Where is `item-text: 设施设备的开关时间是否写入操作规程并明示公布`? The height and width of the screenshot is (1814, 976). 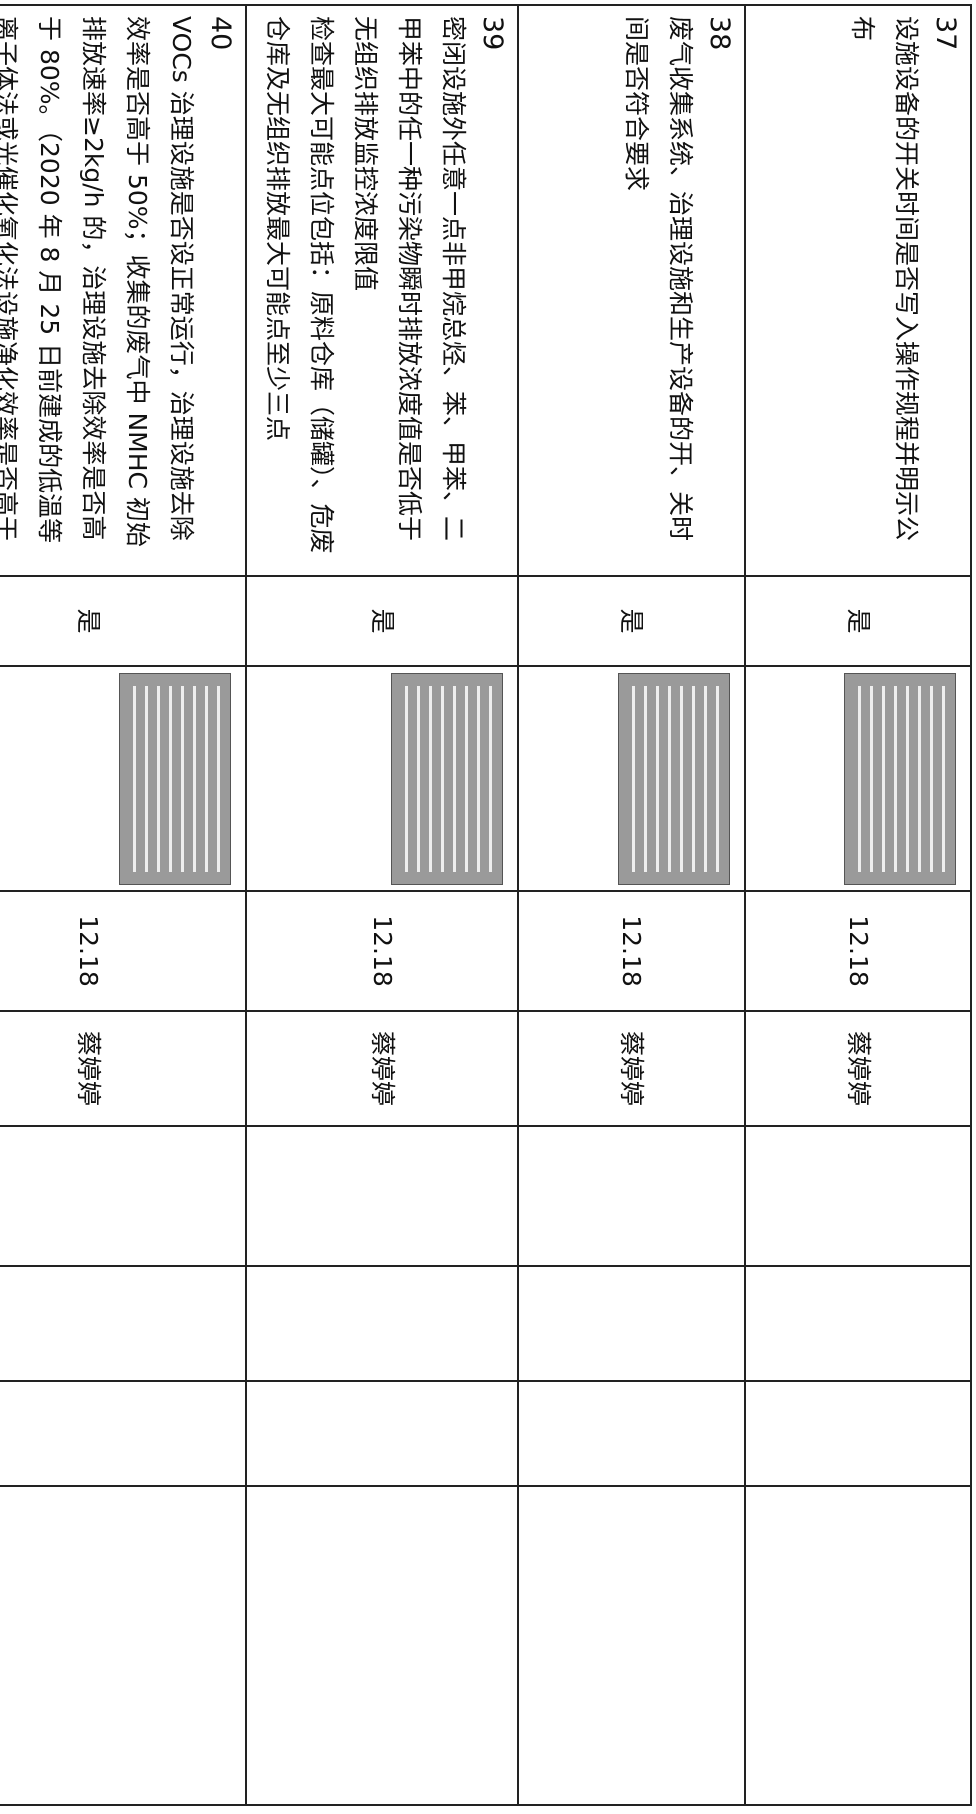 item-text: 设施设备的开关时间是否写入操作规程并明示公布 is located at coordinates (884, 279).